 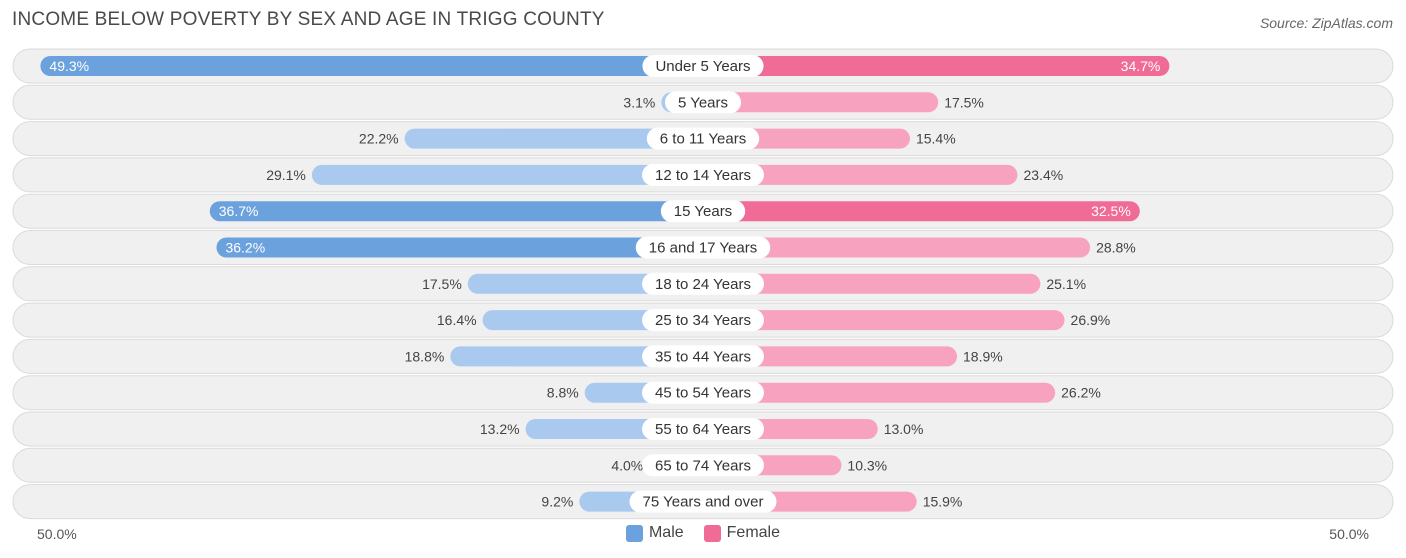 What do you see at coordinates (753, 532) in the screenshot?
I see `legend-female-label: Female` at bounding box center [753, 532].